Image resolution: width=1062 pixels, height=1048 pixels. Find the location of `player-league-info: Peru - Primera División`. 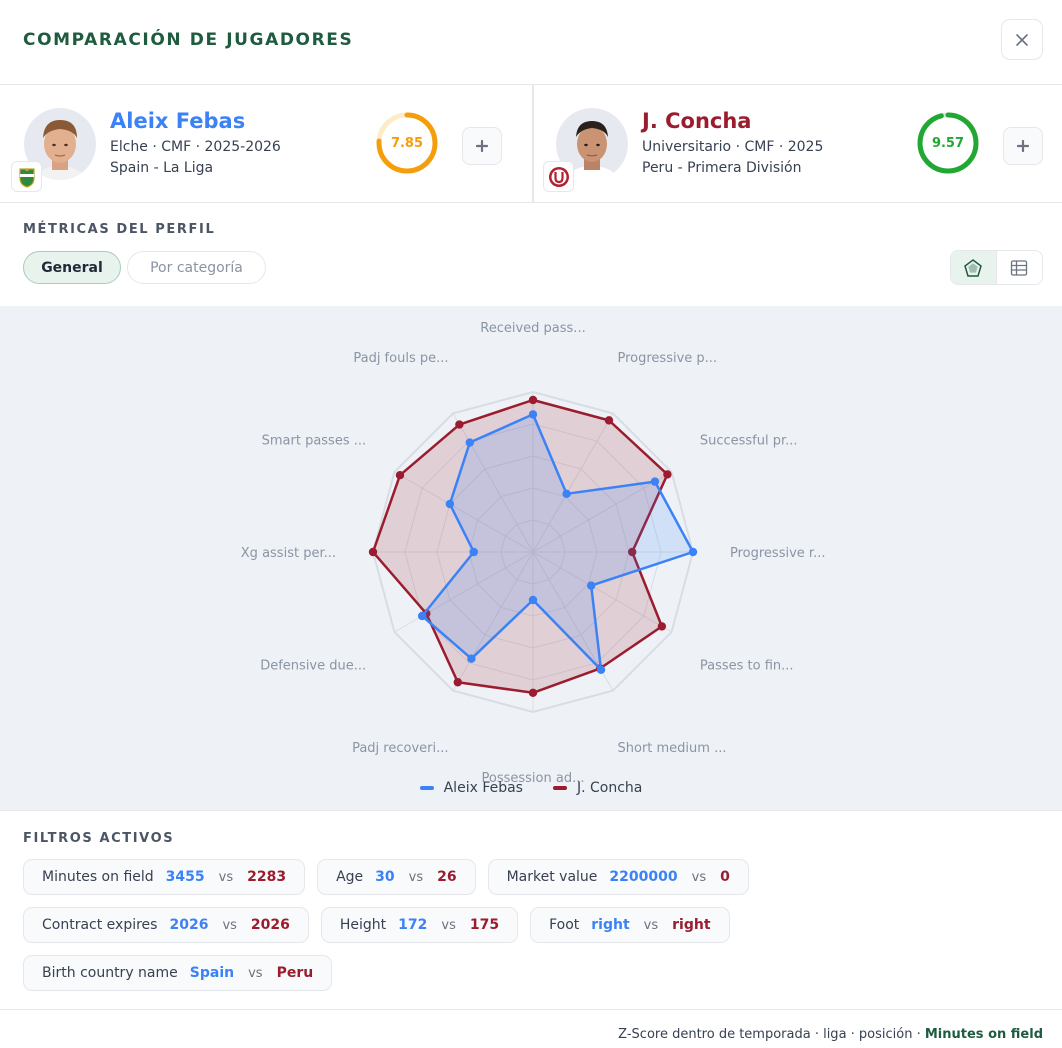

player-league-info: Peru - Primera División is located at coordinates (722, 168).